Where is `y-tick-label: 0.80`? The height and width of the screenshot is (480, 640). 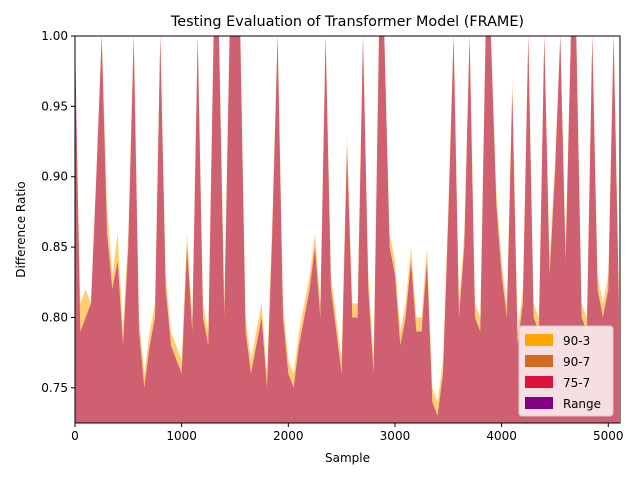
y-tick-label: 0.80 is located at coordinates (54, 317).